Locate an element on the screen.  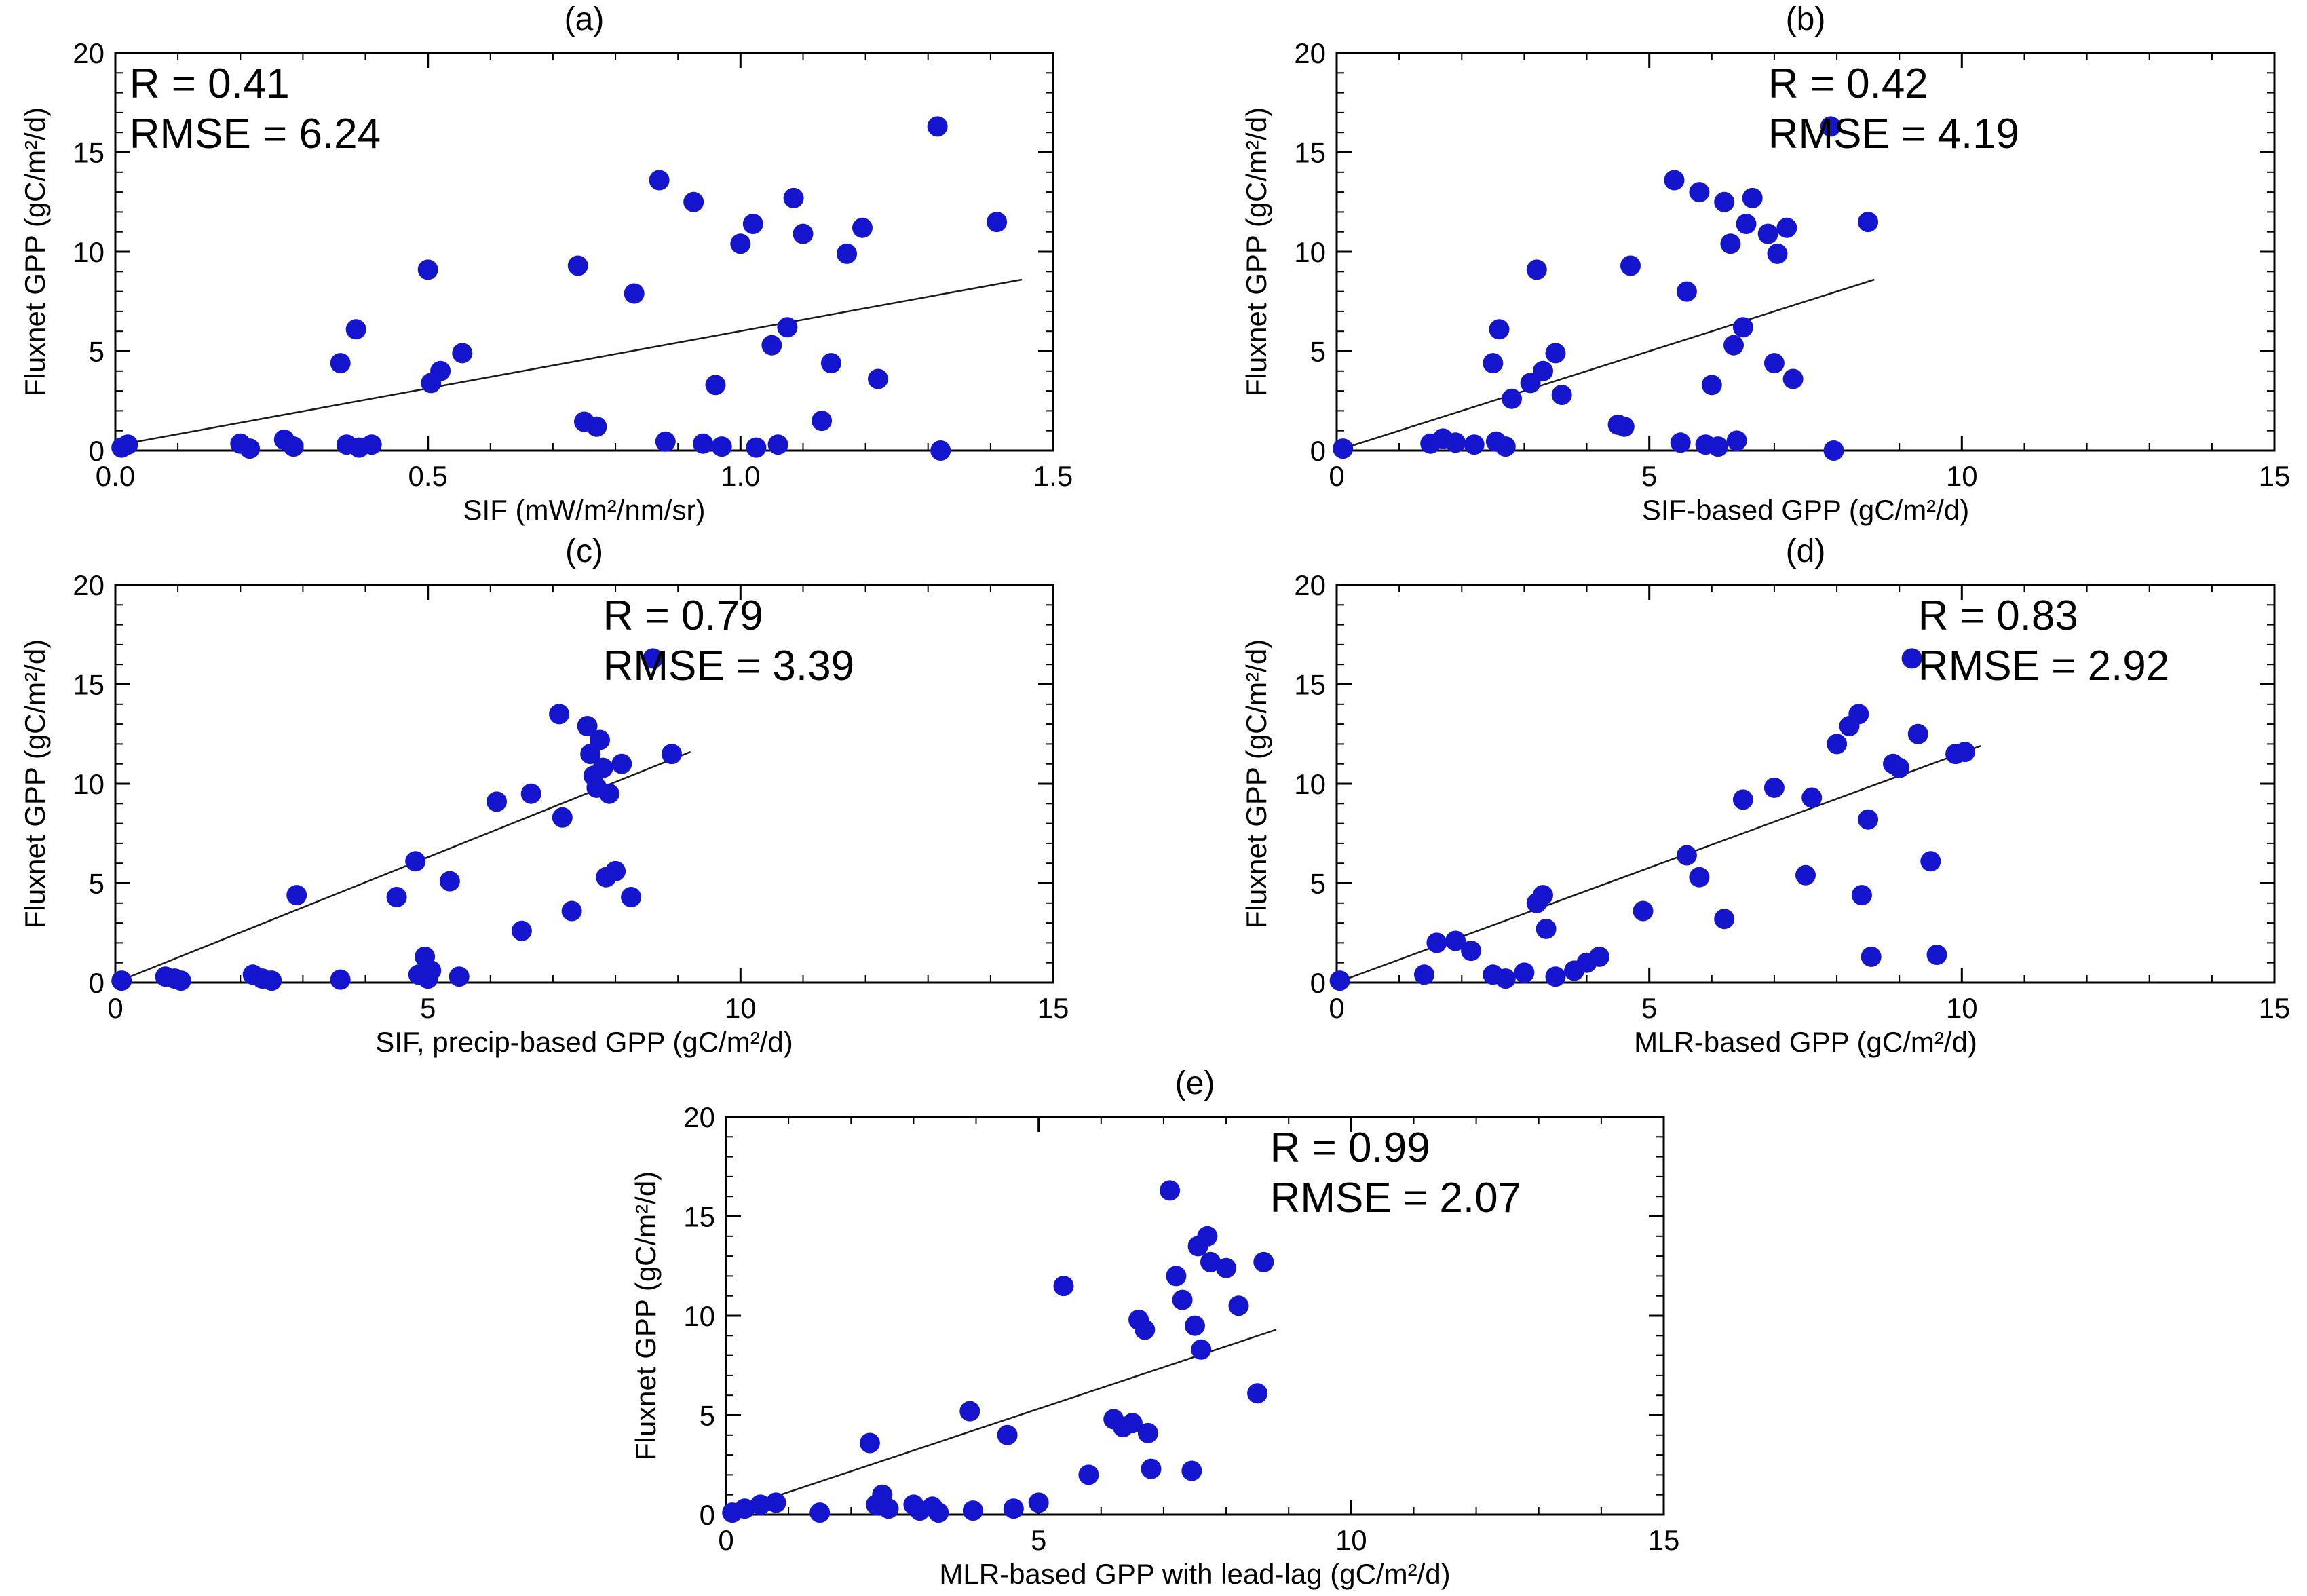
svg-text:MLR-based GPP with lead-lag (g: MLR-based GPP with lead-lag (gC/m²/d) is located at coordinates (1195, 1574).